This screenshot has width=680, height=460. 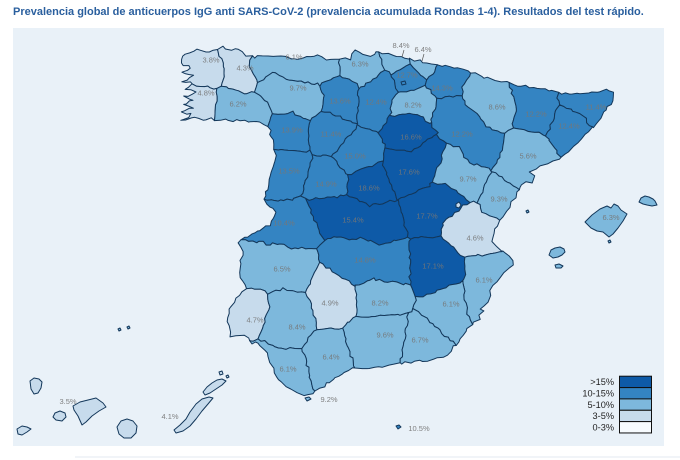 I want to click on svg-text: 15.4%, so click(x=353, y=220).